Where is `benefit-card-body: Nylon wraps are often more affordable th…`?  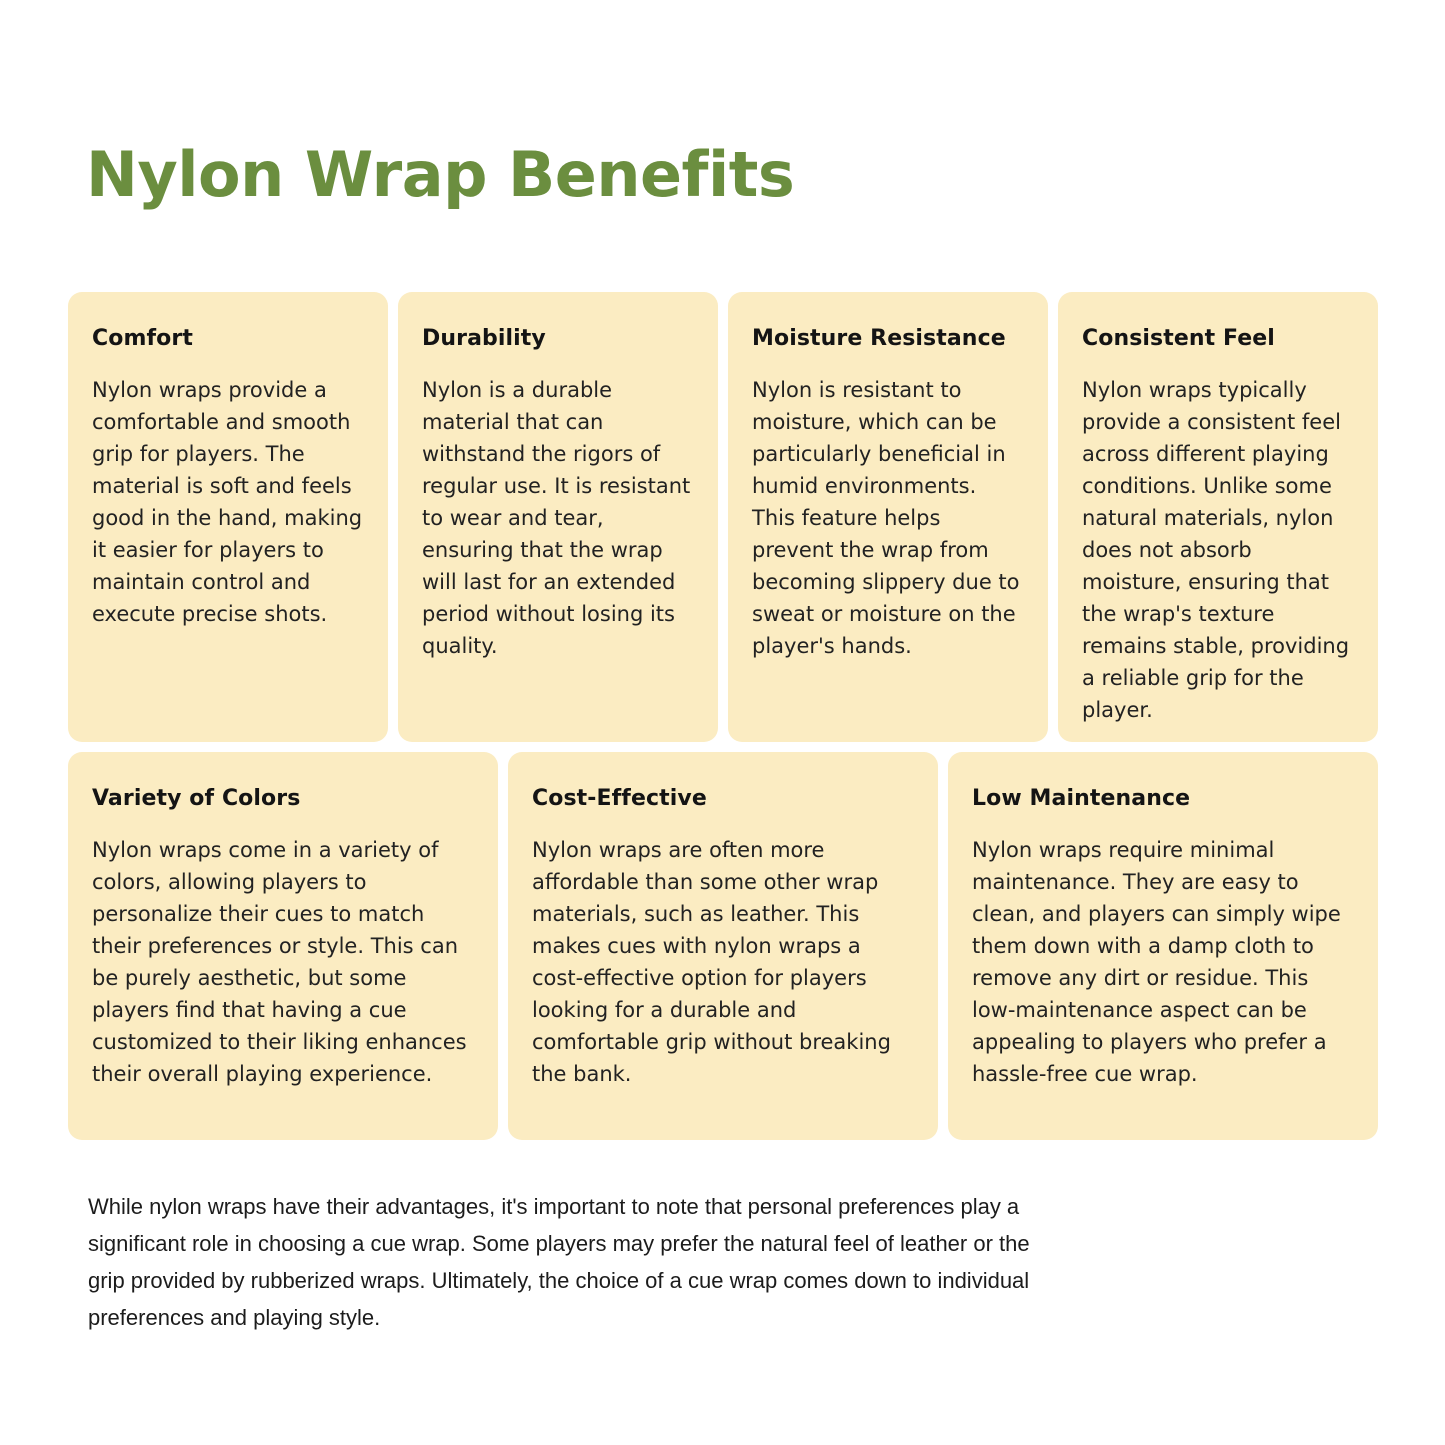 benefit-card-body: Nylon wraps are often more affordable th… is located at coordinates (711, 962).